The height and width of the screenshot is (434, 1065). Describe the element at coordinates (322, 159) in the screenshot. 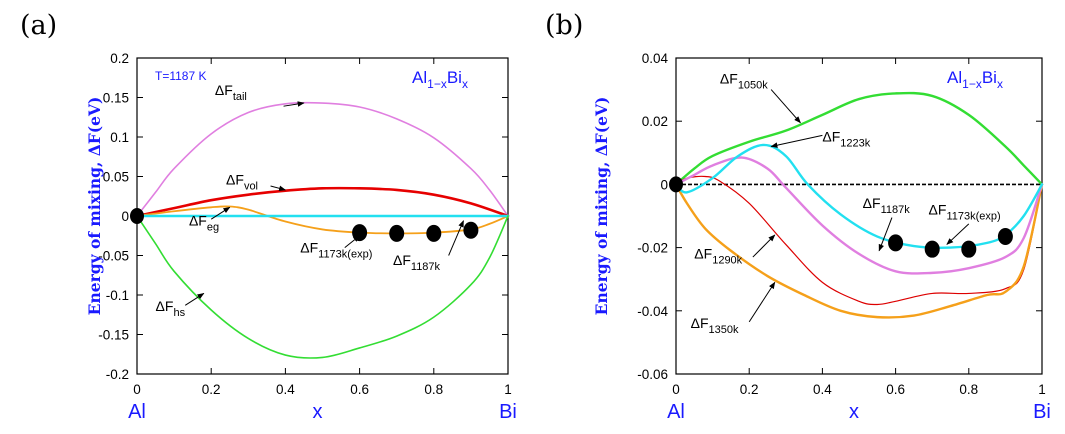

I see `series-line-df-tail` at that location.